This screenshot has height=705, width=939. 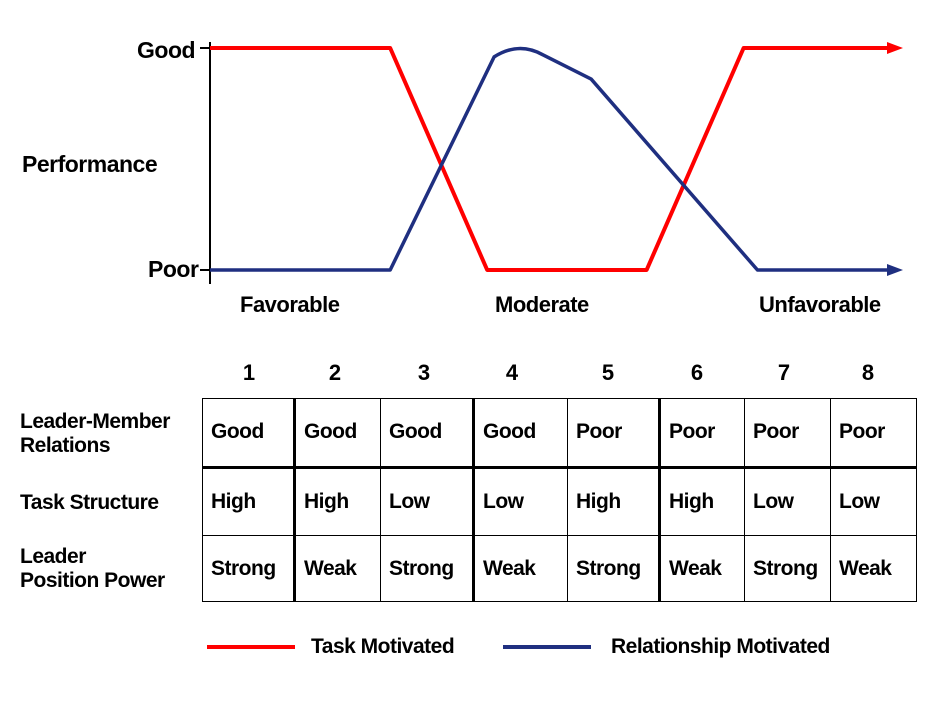 What do you see at coordinates (89, 502) in the screenshot?
I see `row-label-line: Task Structure` at bounding box center [89, 502].